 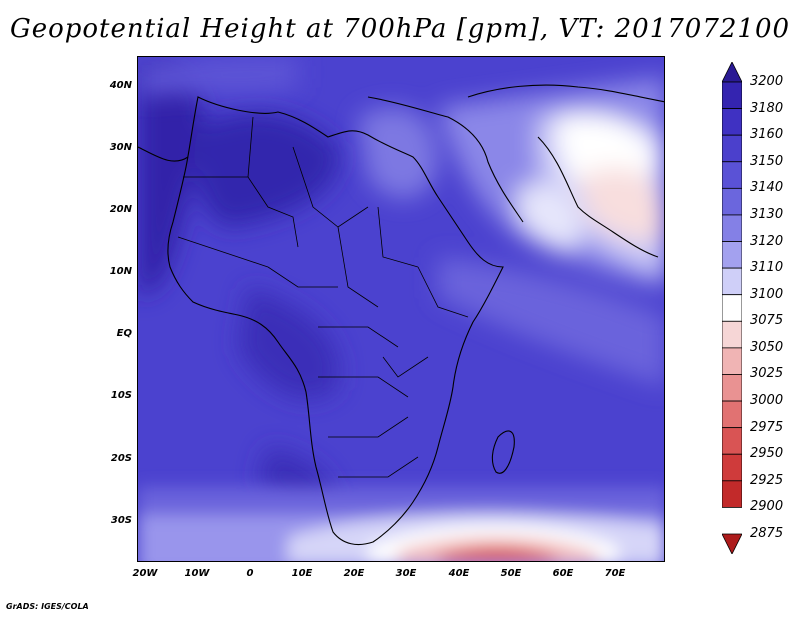 I want to click on colorbar-bottom-arrow, so click(x=732, y=543).